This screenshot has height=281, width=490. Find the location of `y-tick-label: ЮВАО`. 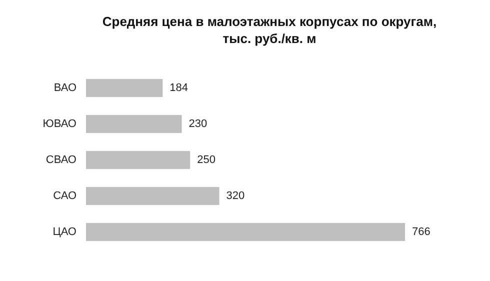

y-tick-label: ЮВАО is located at coordinates (59, 124).